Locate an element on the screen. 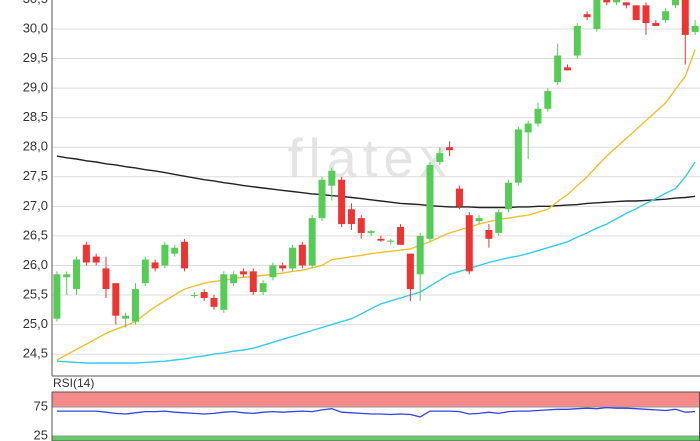 The image size is (700, 441). y-tick-label: 29,5 is located at coordinates (35, 57).